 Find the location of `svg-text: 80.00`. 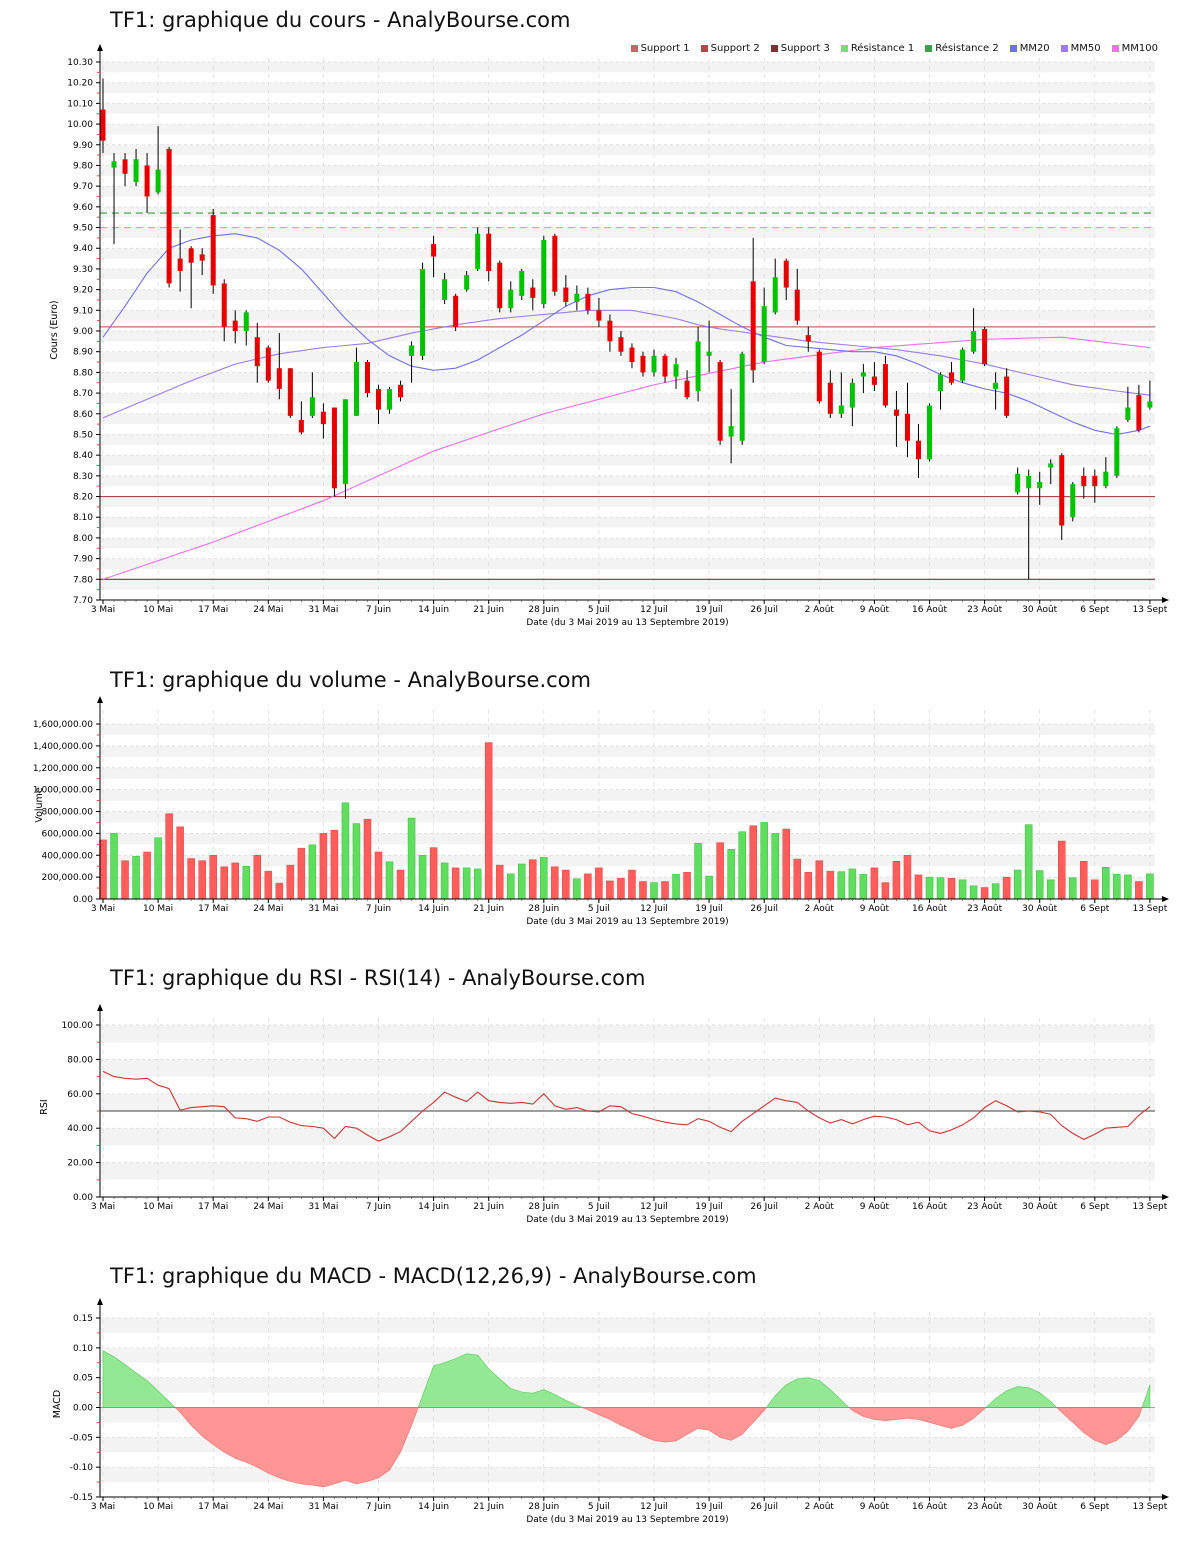

svg-text: 80.00 is located at coordinates (80, 1060).